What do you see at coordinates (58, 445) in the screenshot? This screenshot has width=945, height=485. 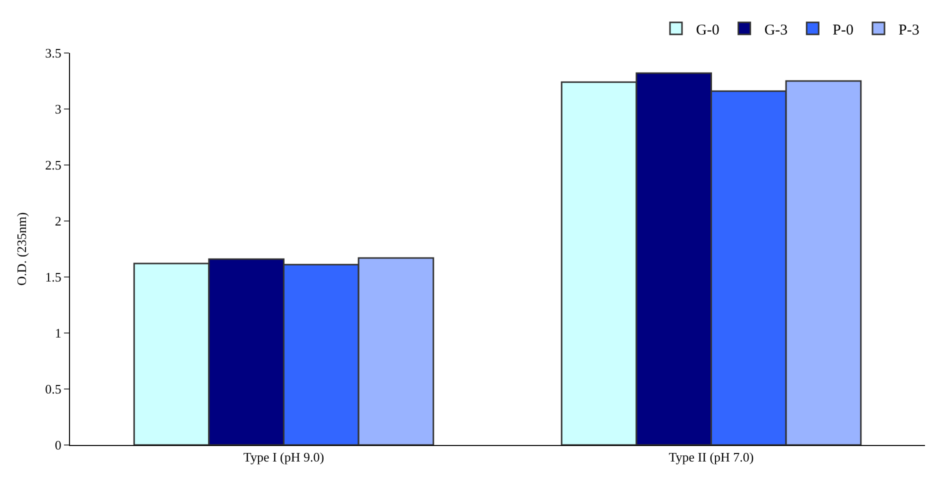 I see `y-tick-label: 0` at bounding box center [58, 445].